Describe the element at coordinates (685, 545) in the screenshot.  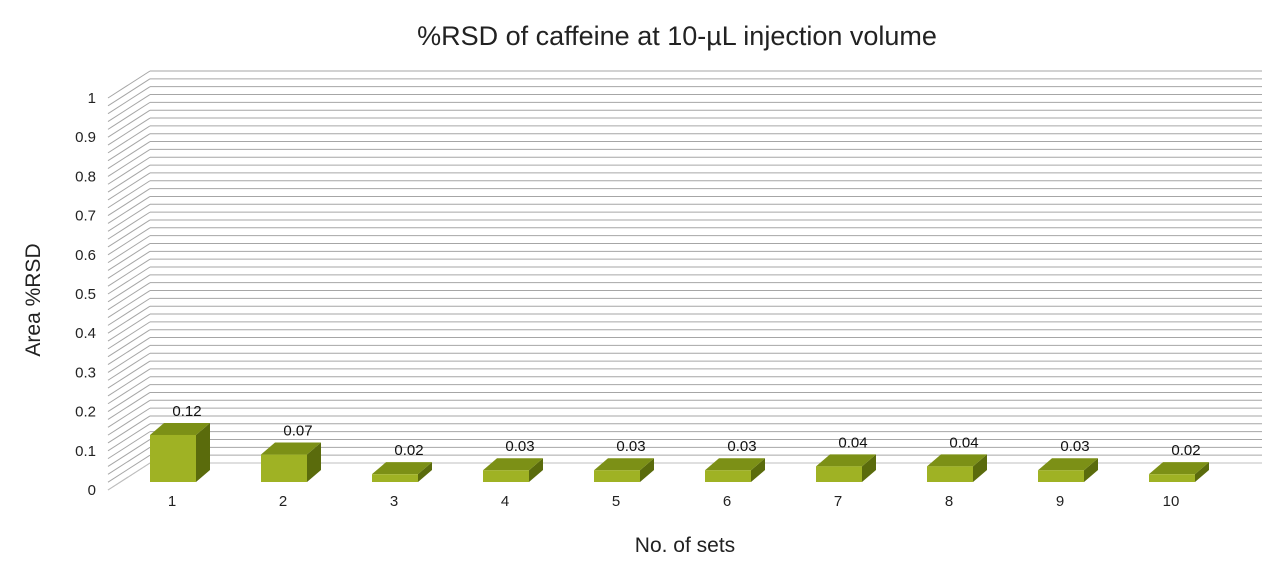
I see `x-axis-label: No. of sets` at that location.